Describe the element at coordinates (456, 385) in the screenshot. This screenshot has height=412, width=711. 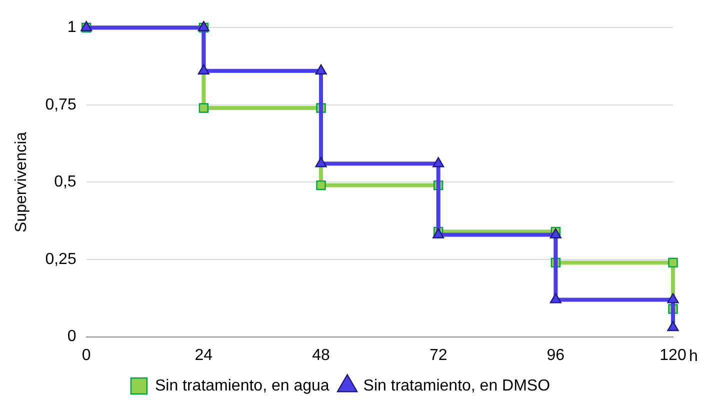
I see `legend-label: Sin tratamiento, en DMSO` at that location.